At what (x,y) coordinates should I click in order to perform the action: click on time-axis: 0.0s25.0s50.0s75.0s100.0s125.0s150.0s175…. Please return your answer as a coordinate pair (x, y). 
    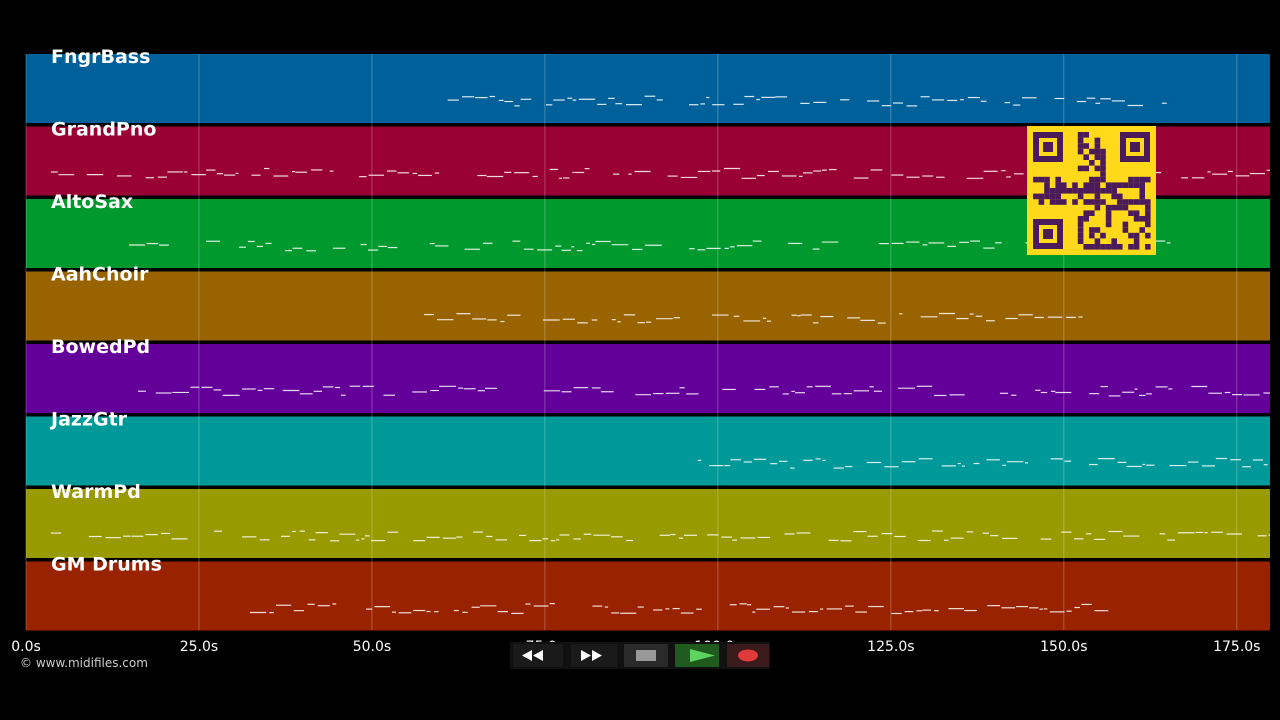
    Looking at the image, I should click on (635, 647).